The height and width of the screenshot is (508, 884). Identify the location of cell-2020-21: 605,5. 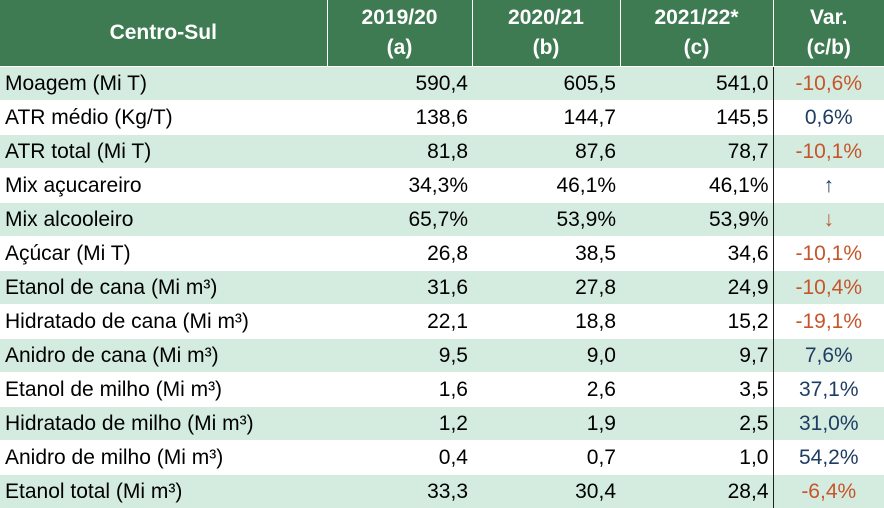
(546, 84).